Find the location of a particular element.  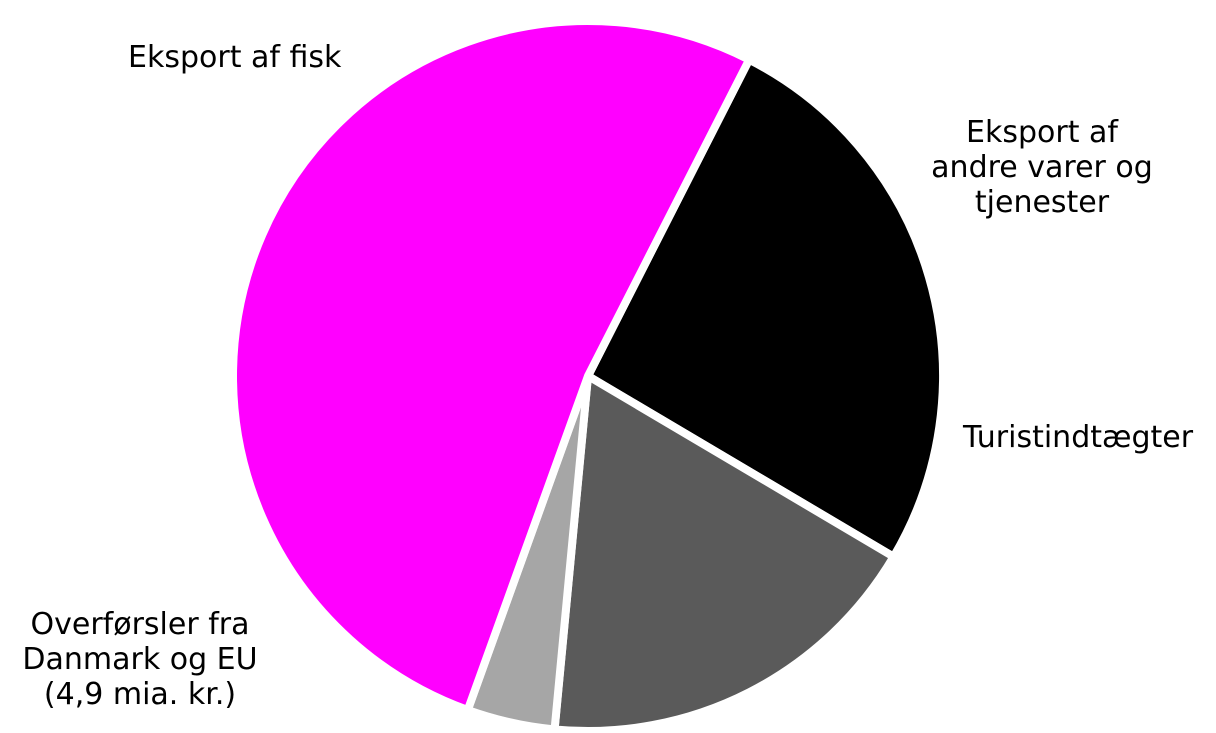

slice-label-line: tjenester is located at coordinates (1042, 202).